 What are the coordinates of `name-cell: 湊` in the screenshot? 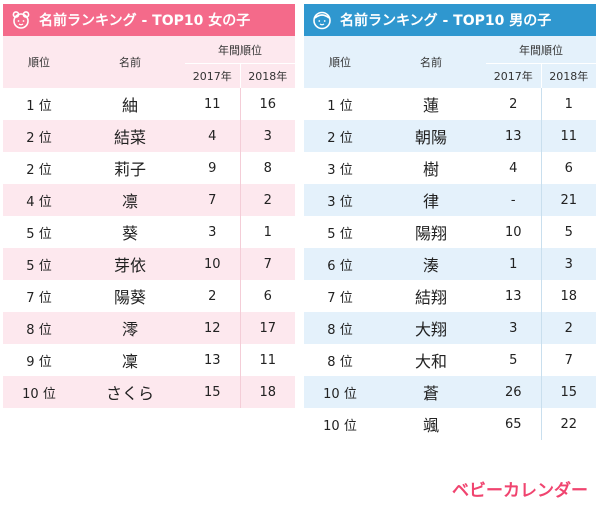 It's located at (431, 264).